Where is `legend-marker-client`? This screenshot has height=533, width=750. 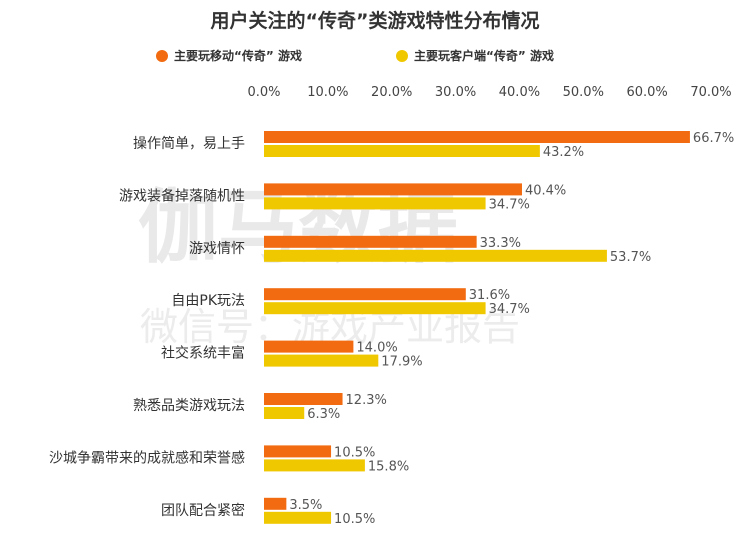 legend-marker-client is located at coordinates (402, 56).